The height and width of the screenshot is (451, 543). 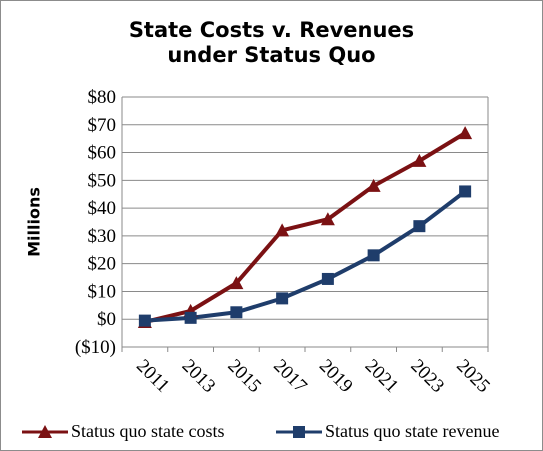 What do you see at coordinates (236, 312) in the screenshot?
I see `revenue-marker-2015` at bounding box center [236, 312].